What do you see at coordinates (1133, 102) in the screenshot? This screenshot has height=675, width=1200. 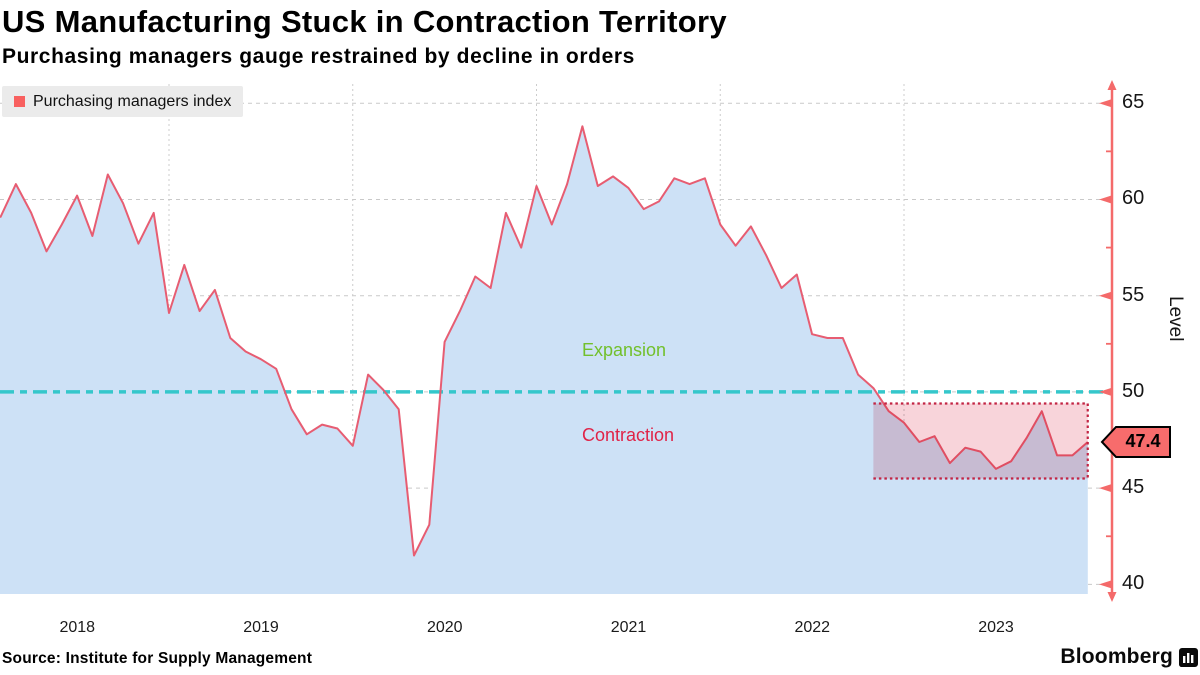 I see `y-axis-tick-label: 65` at bounding box center [1133, 102].